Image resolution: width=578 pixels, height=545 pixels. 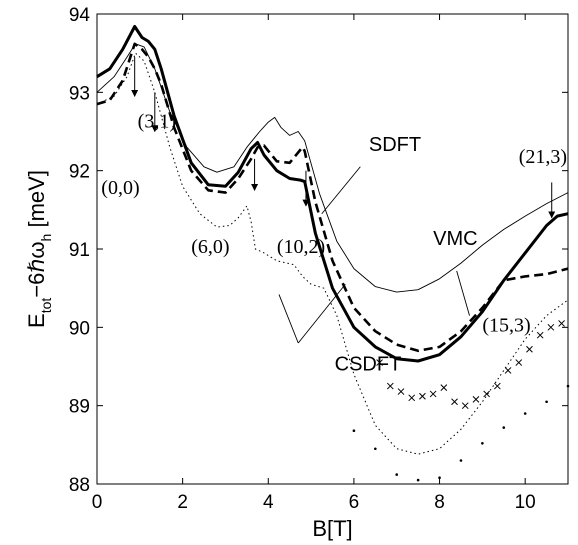 What do you see at coordinates (210, 247) in the screenshot?
I see `state-annotation: (6,0)` at bounding box center [210, 247].